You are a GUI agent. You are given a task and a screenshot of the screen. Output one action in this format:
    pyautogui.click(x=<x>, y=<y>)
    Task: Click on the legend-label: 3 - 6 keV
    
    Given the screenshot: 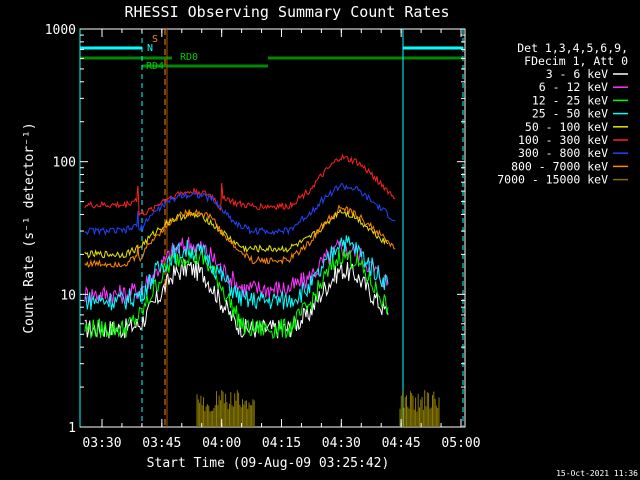 What is the action you would take?
    pyautogui.click(x=577, y=74)
    